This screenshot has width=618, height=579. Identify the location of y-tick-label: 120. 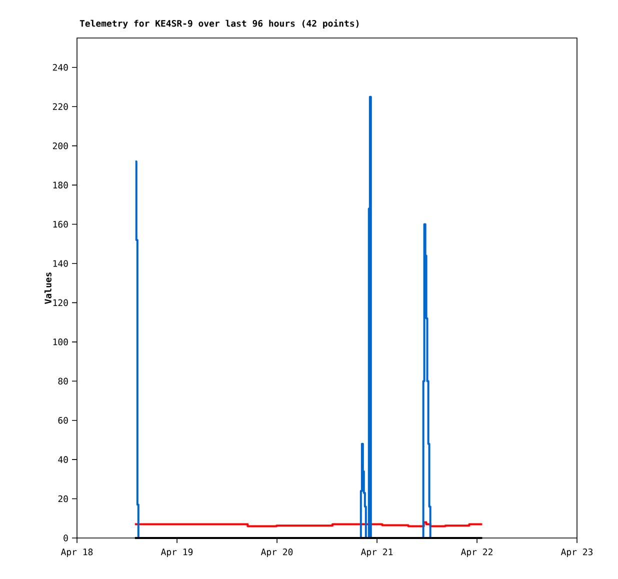
(60, 302).